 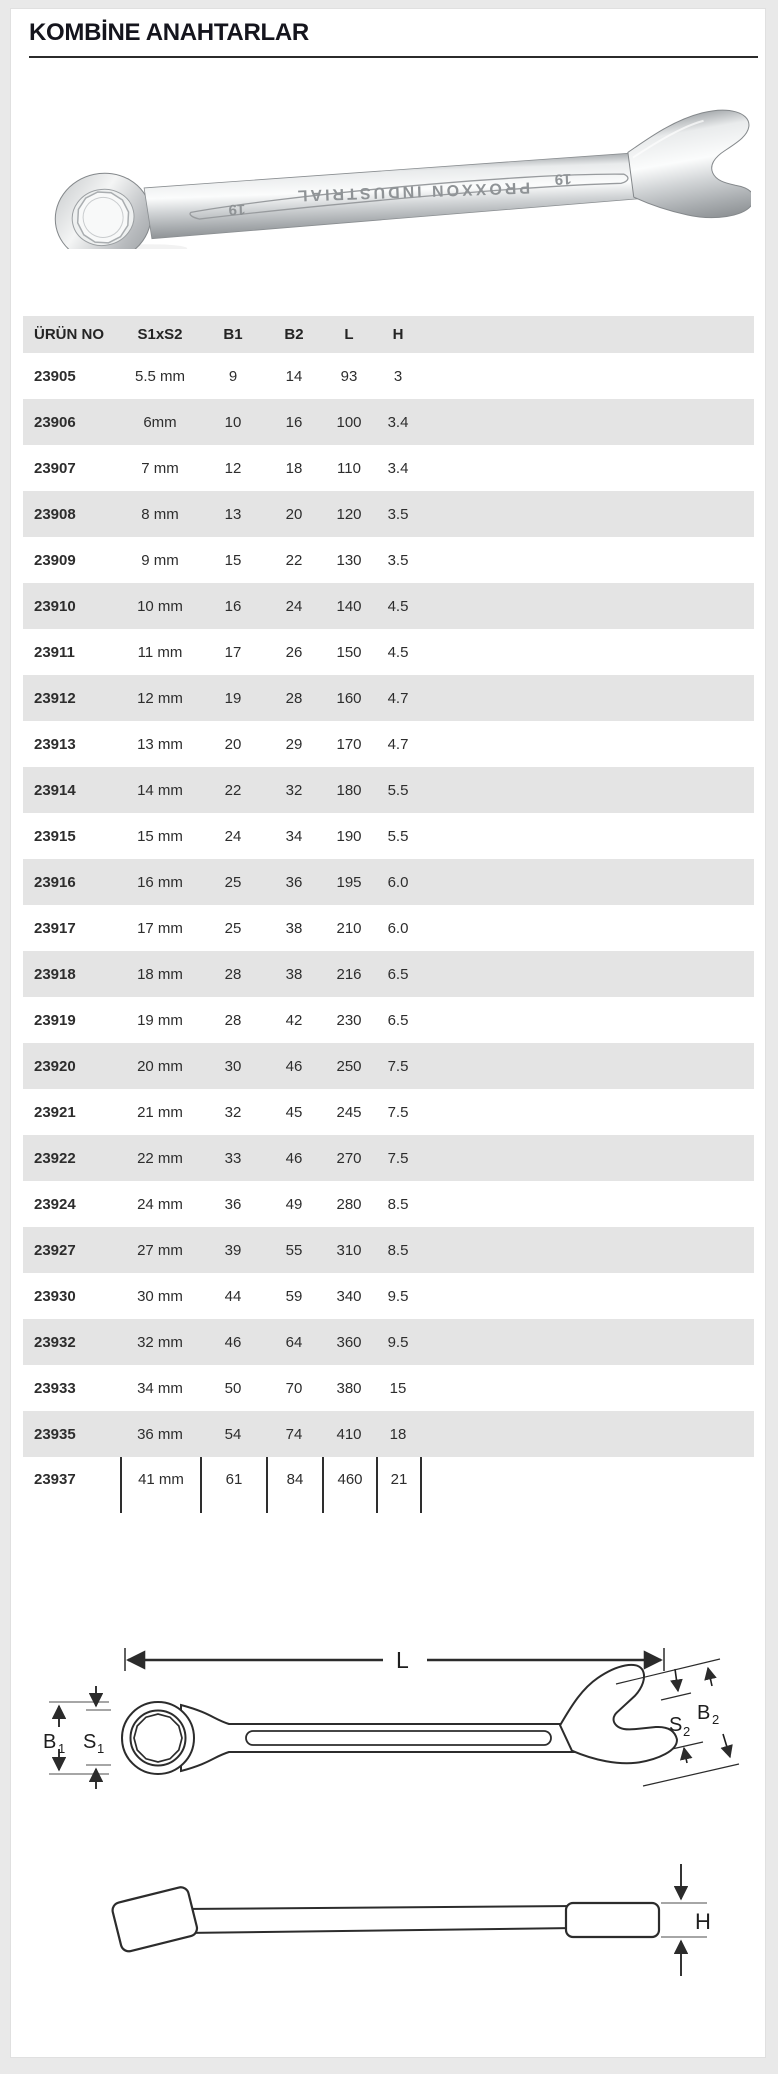 What do you see at coordinates (233, 1434) in the screenshot?
I see `value-cell: 54` at bounding box center [233, 1434].